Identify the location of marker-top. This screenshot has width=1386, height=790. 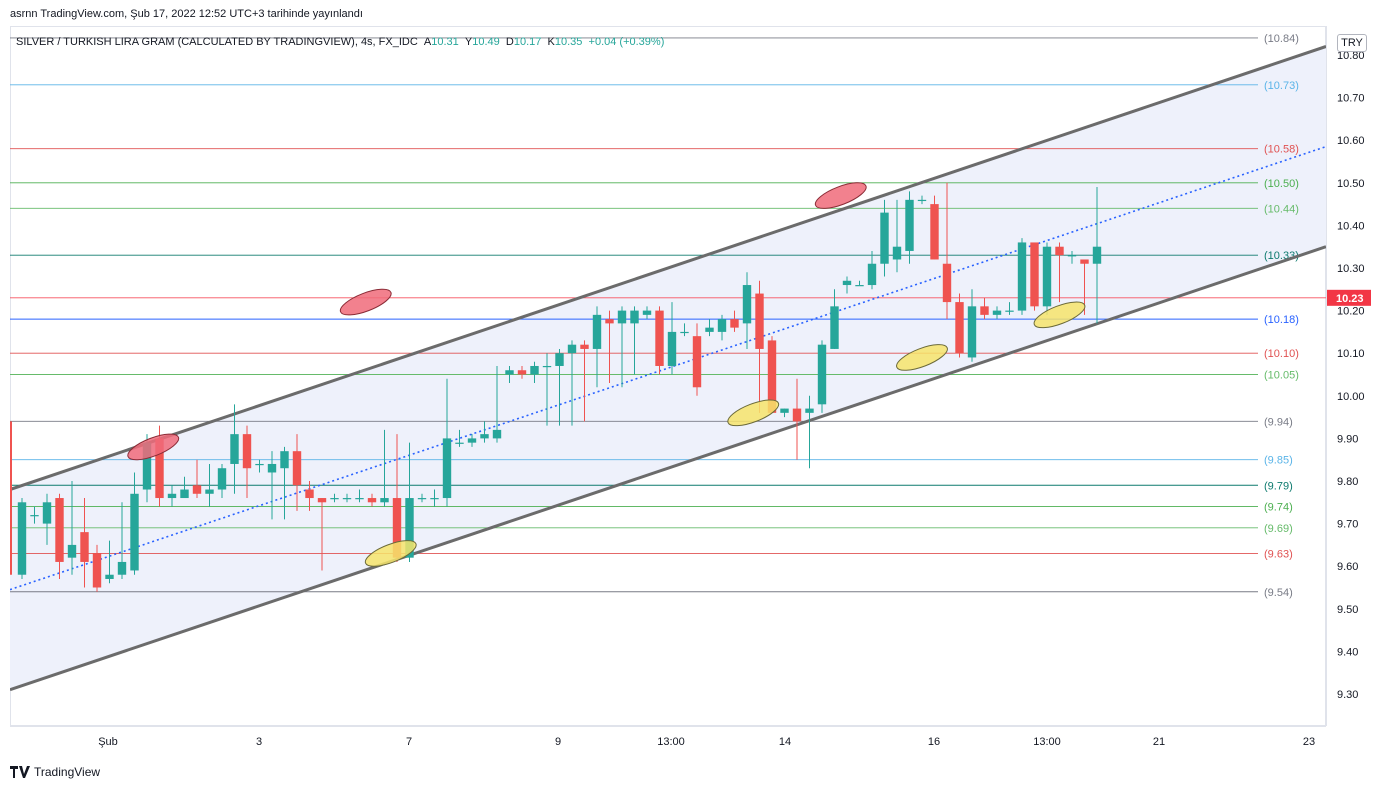
(153, 447).